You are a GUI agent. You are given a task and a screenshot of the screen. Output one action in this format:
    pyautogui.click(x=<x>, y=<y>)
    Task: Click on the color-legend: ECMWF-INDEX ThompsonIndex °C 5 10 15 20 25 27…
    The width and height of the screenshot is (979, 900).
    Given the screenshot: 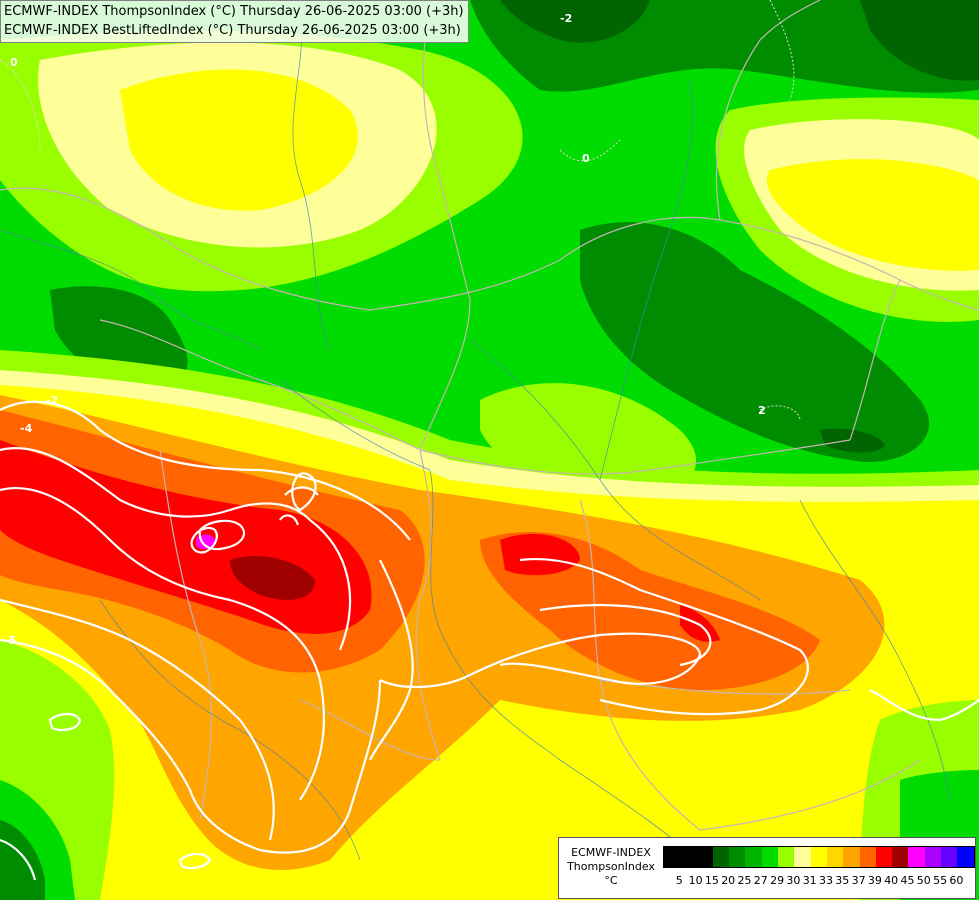 What is the action you would take?
    pyautogui.click(x=767, y=868)
    